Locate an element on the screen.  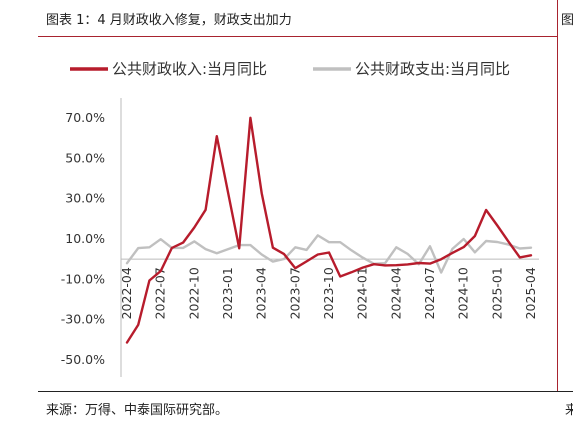
x-tick-label: 2024-01 is located at coordinates (362, 293).